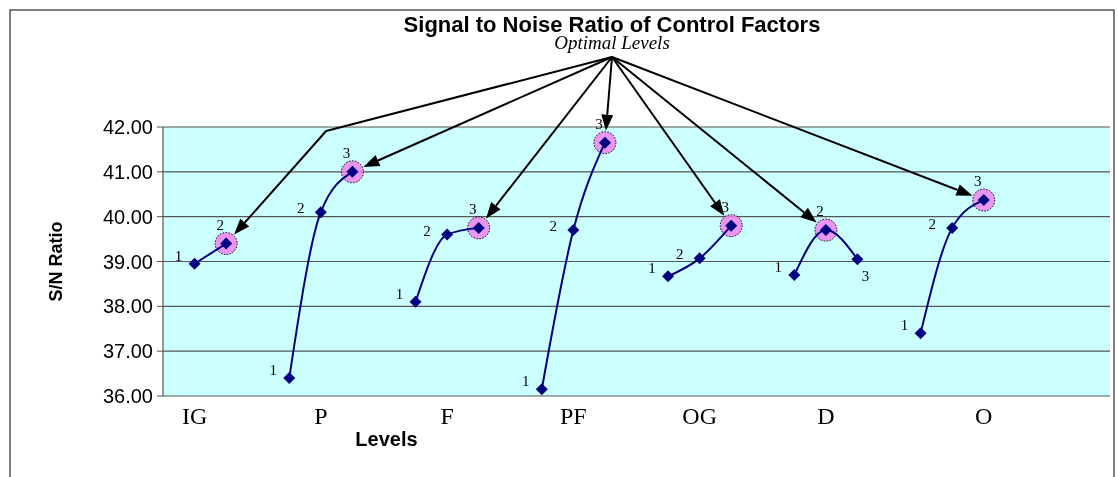 The width and height of the screenshot is (1117, 477). Describe the element at coordinates (127, 351) in the screenshot. I see `y-tick-label: 37.00` at that location.